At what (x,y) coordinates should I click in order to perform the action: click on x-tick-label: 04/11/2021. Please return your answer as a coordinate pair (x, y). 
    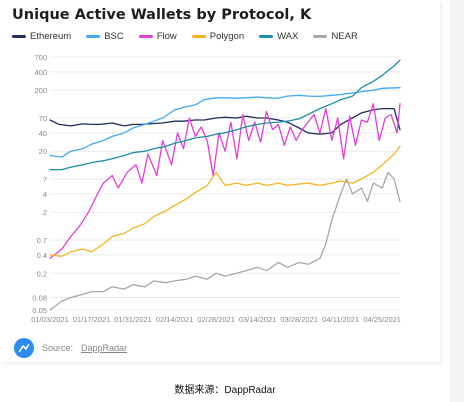
    Looking at the image, I should click on (340, 319).